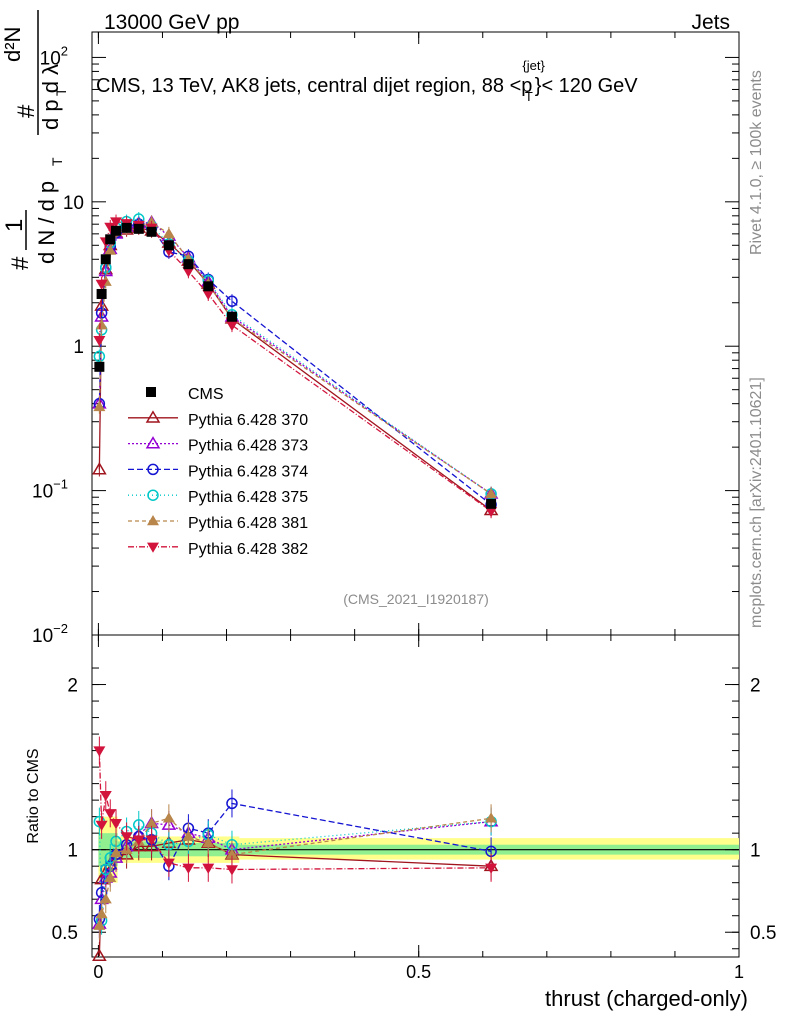 This screenshot has height=1024, width=786. Describe the element at coordinates (78, 347) in the screenshot. I see `y-tick-label: 1` at that location.